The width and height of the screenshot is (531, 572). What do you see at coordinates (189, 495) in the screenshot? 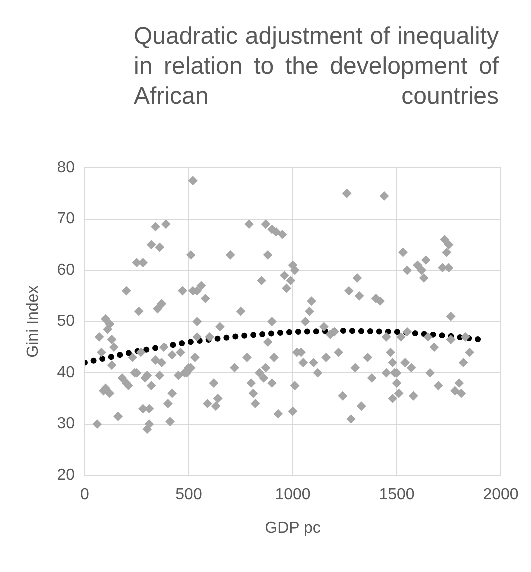
I see `x-tick-label: 500` at bounding box center [189, 495].